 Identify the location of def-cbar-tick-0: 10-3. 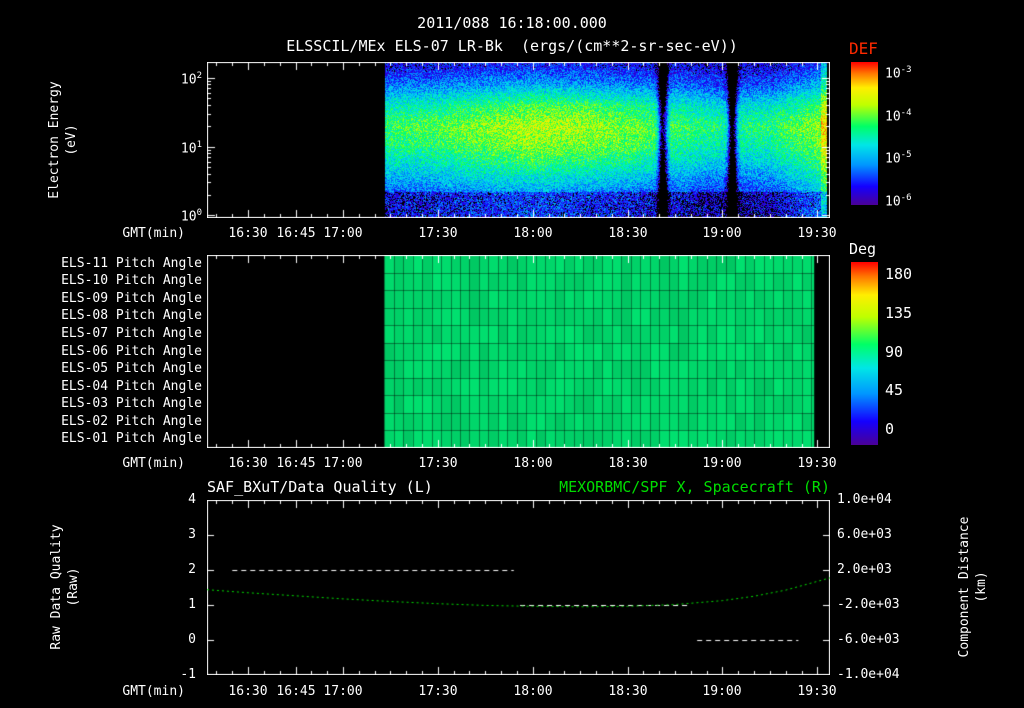
(910, 72).